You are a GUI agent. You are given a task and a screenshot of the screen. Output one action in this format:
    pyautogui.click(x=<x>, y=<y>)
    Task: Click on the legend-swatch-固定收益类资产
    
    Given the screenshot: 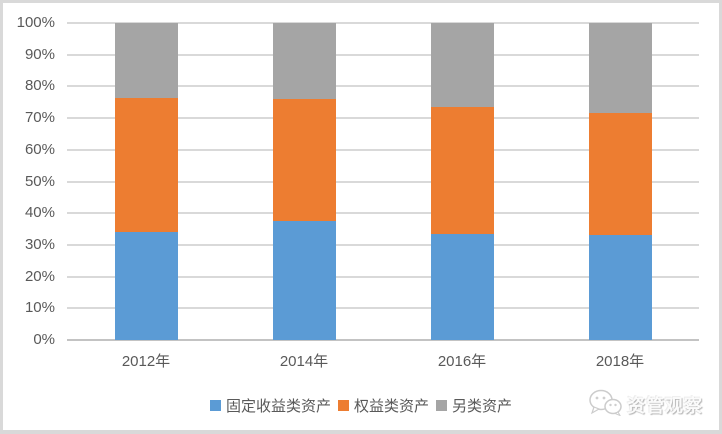 What is the action you would take?
    pyautogui.click(x=215, y=405)
    